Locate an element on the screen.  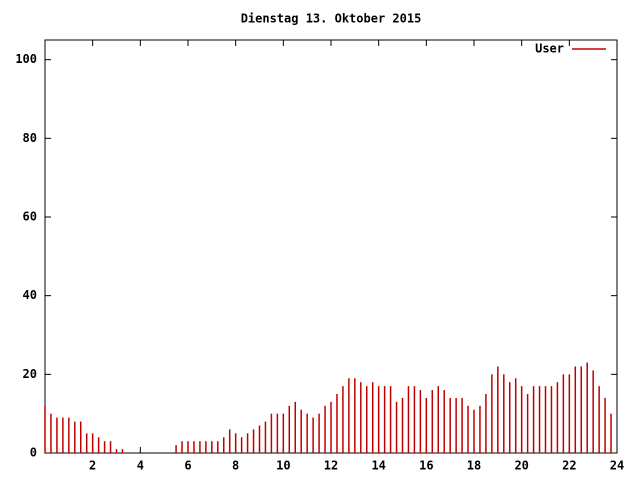
x-tick-label: 22 is located at coordinates (569, 466).